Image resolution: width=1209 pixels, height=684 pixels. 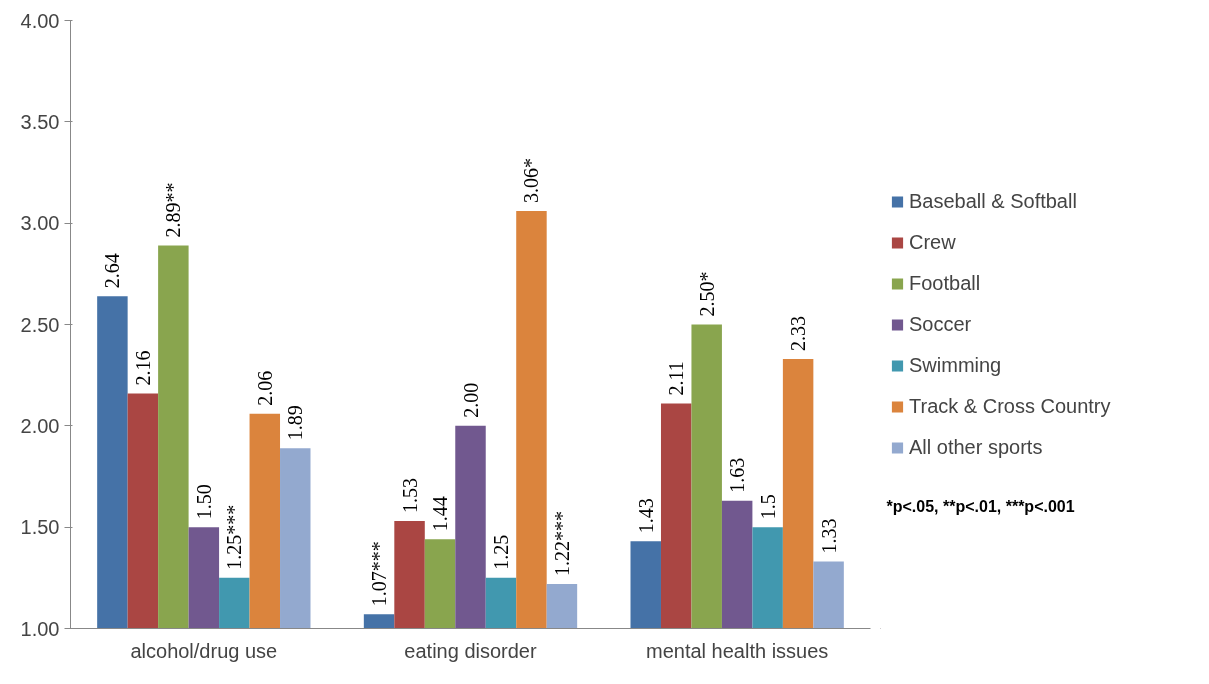 What do you see at coordinates (440, 514) in the screenshot?
I see `data-label: 1.44` at bounding box center [440, 514].